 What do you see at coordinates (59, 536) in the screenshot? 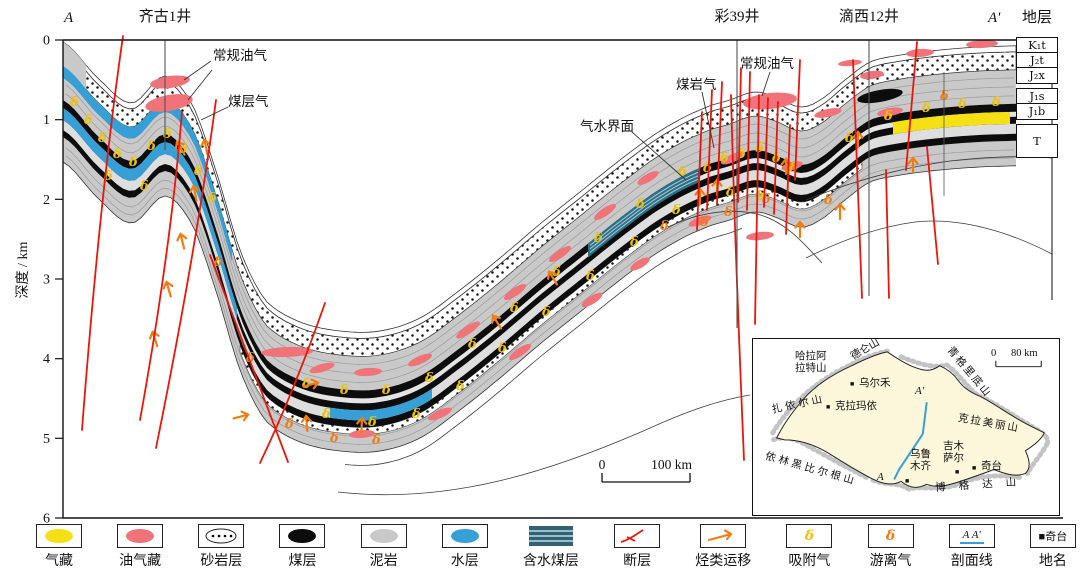
I see `gas-reservoir-swatch` at bounding box center [59, 536].